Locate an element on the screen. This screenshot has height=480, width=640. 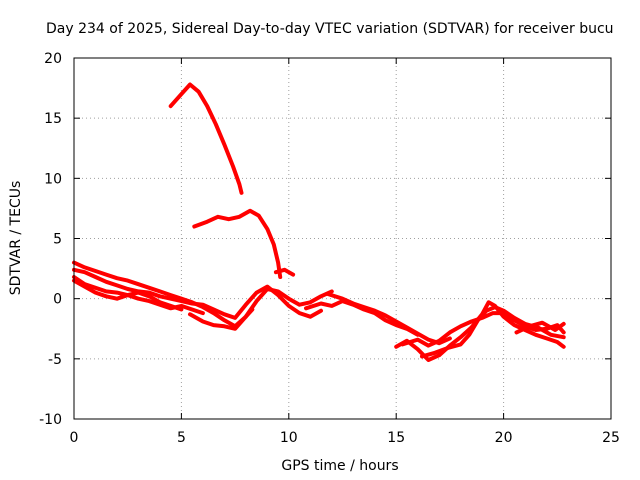
y-tick-label: 5 is located at coordinates (57, 240).